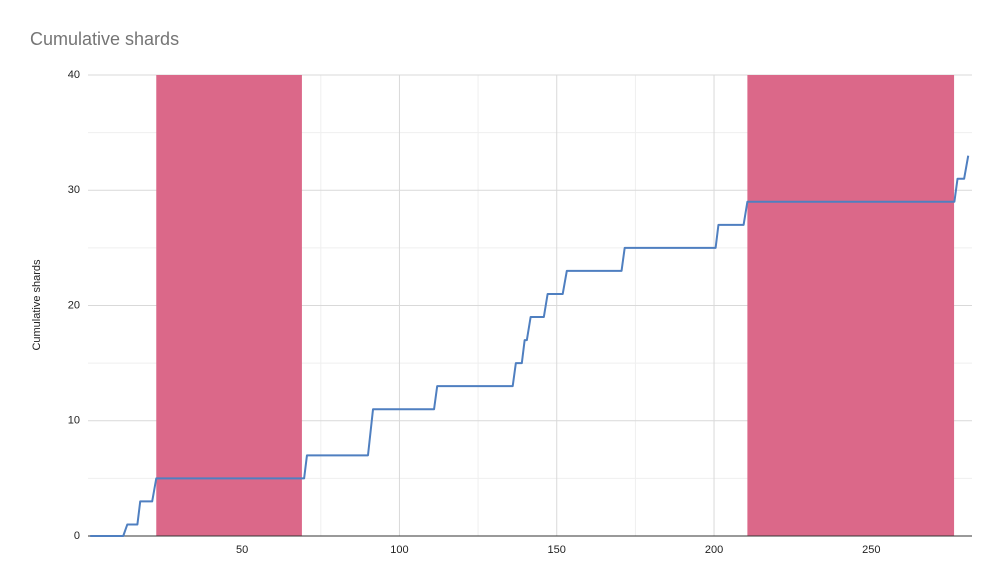 This screenshot has height=582, width=1000. I want to click on y-axis-label: Cumulative shards, so click(37, 305).